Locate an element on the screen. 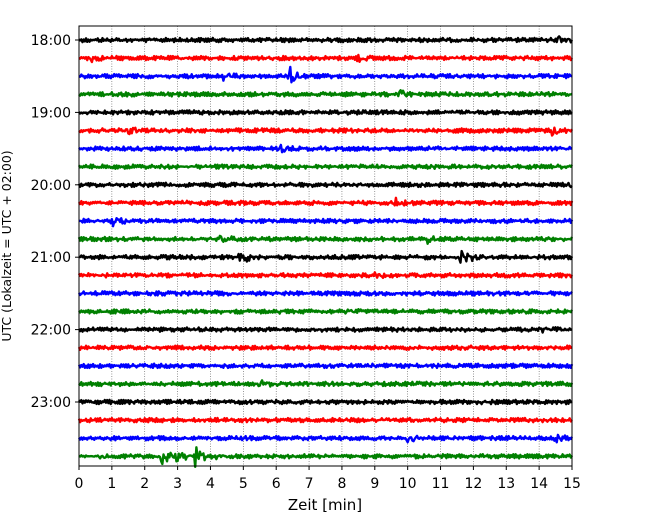  x-axis-label: Zeit [min] is located at coordinates (325, 505).